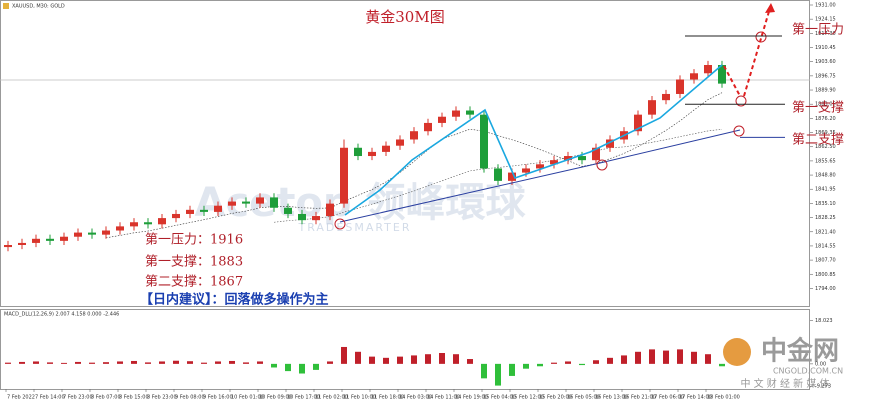  What do you see at coordinates (825, 246) in the screenshot?
I see `y-tick-label: 1814.55` at bounding box center [825, 246].